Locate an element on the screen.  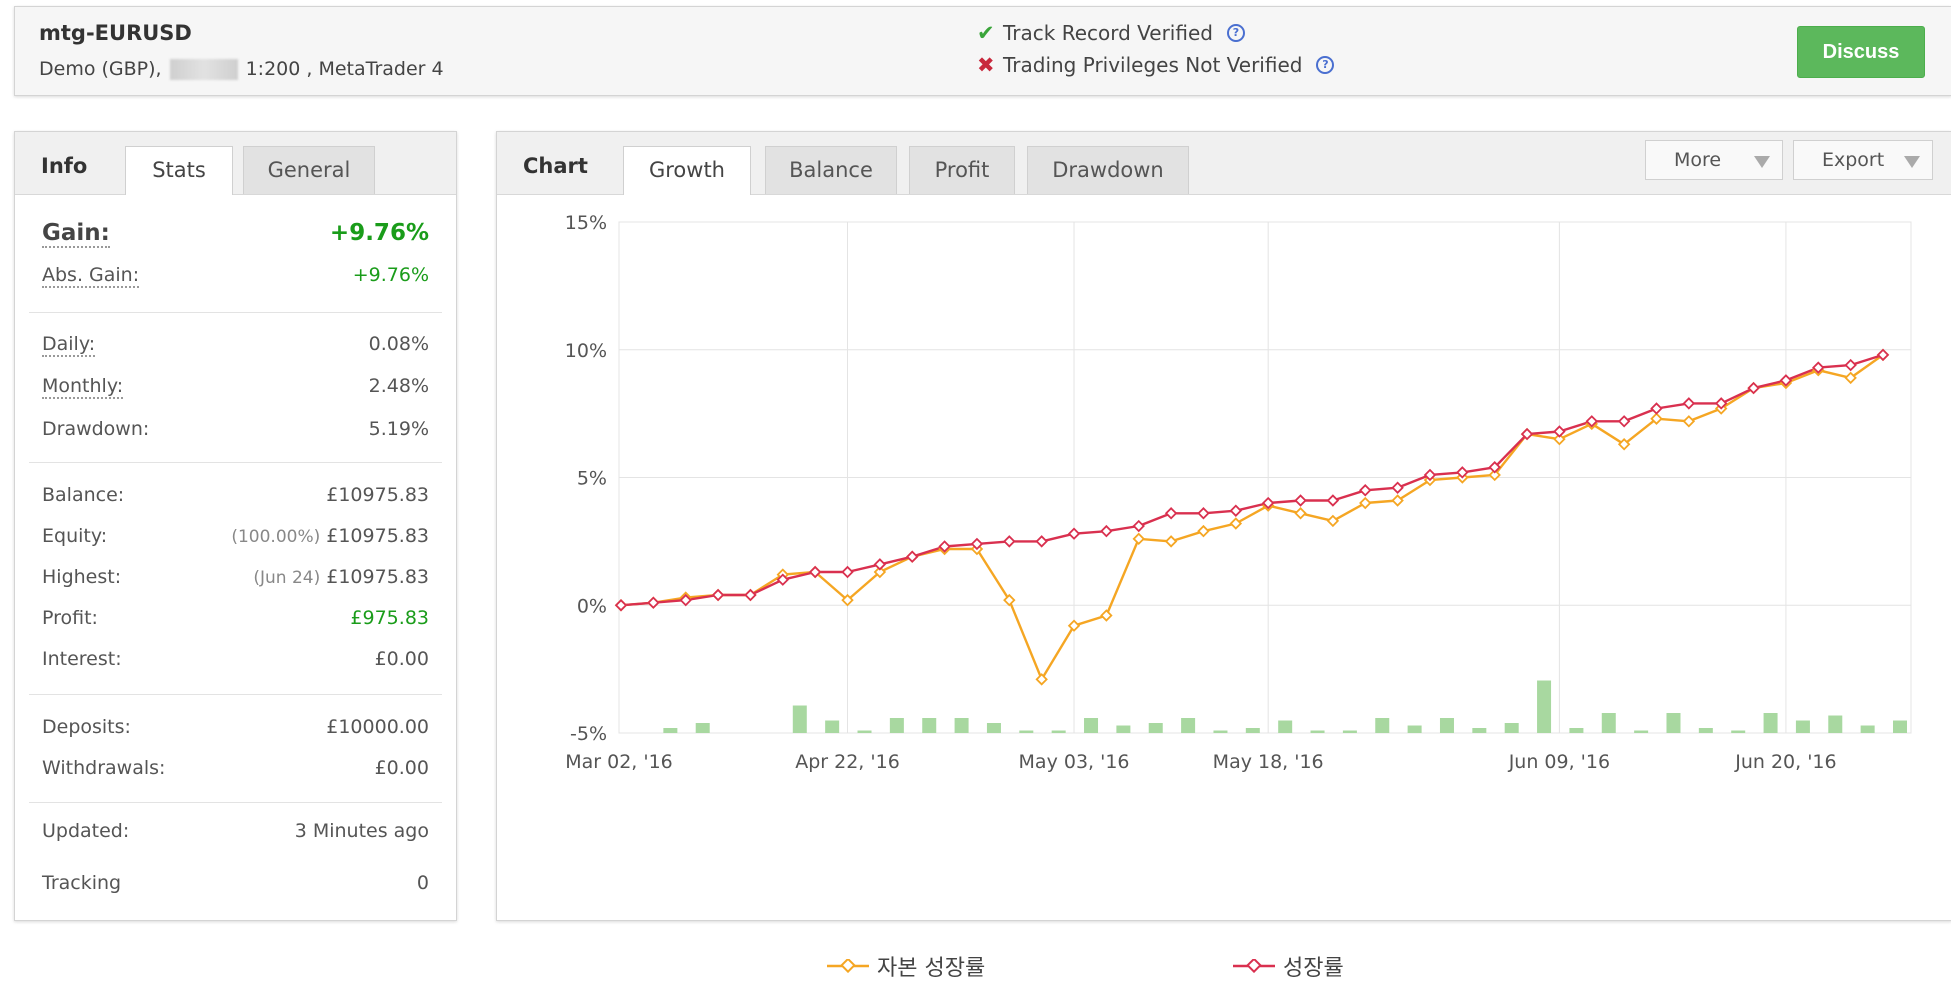
tab-drawdown: Drawdown is located at coordinates (1108, 170).